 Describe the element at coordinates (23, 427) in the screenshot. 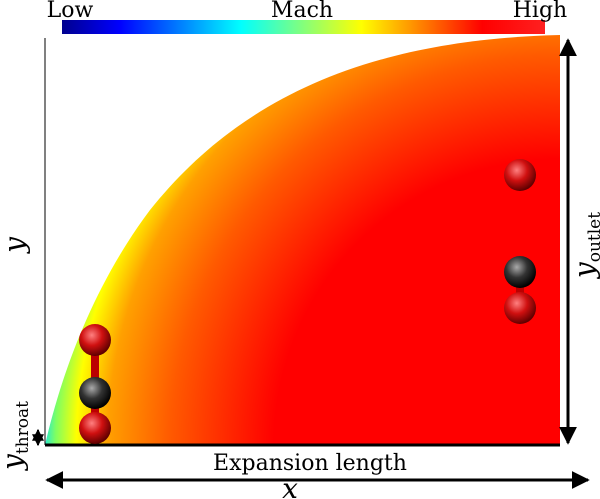

I see `y-throat-sub: throat` at that location.